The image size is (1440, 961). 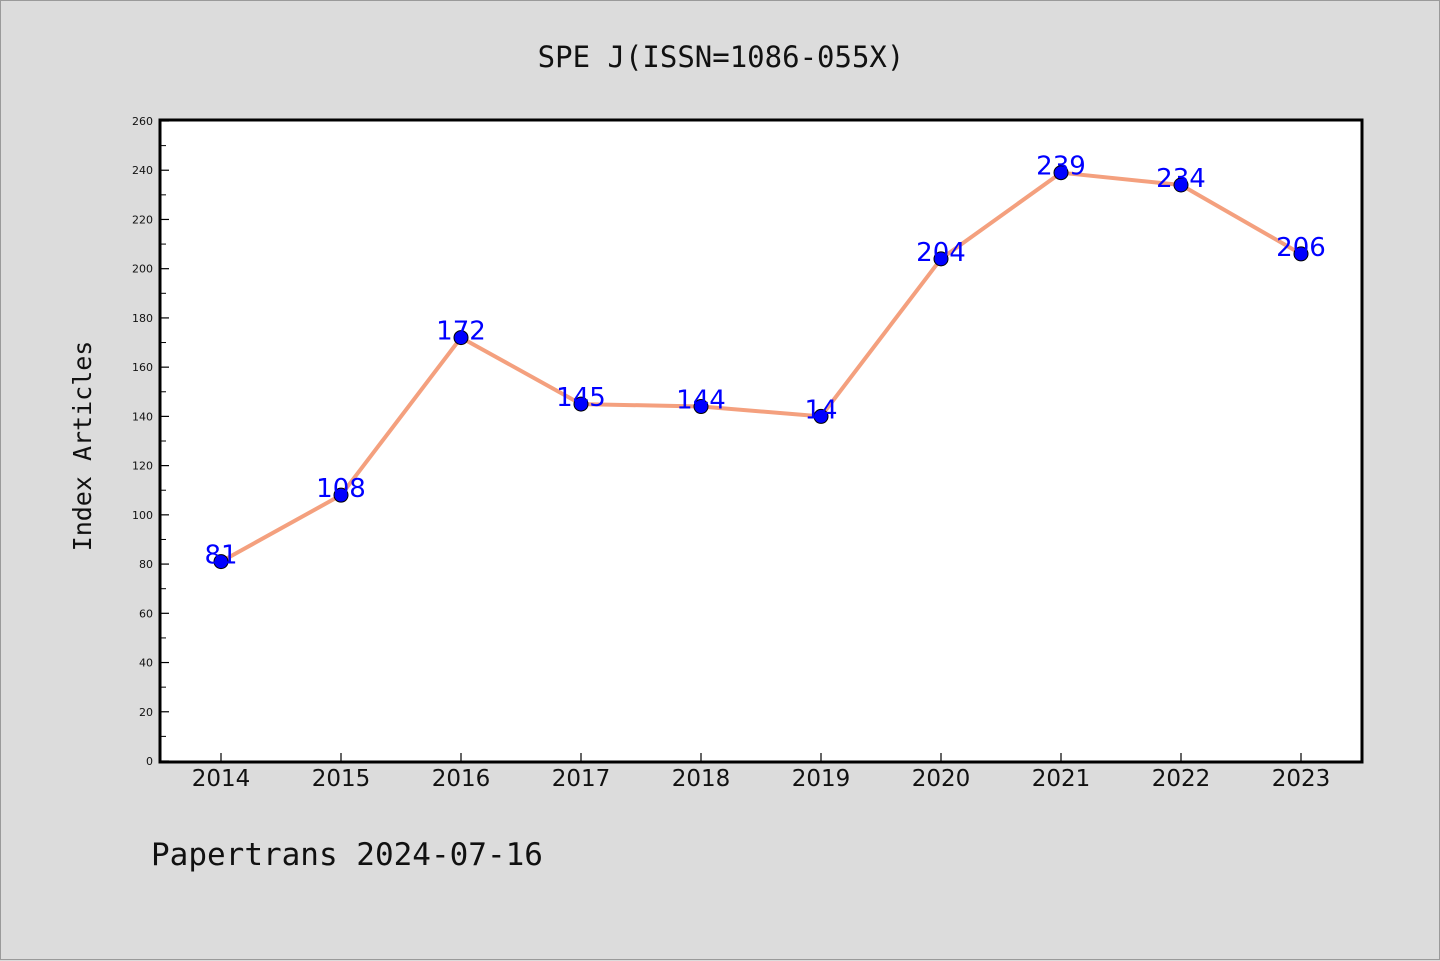 What do you see at coordinates (146, 712) in the screenshot?
I see `y-tick-label: 20` at bounding box center [146, 712].